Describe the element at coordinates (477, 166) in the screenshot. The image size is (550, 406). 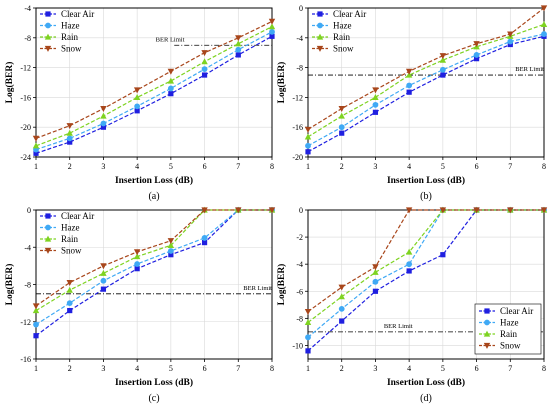
I see `x-tick-label: 6` at that location.